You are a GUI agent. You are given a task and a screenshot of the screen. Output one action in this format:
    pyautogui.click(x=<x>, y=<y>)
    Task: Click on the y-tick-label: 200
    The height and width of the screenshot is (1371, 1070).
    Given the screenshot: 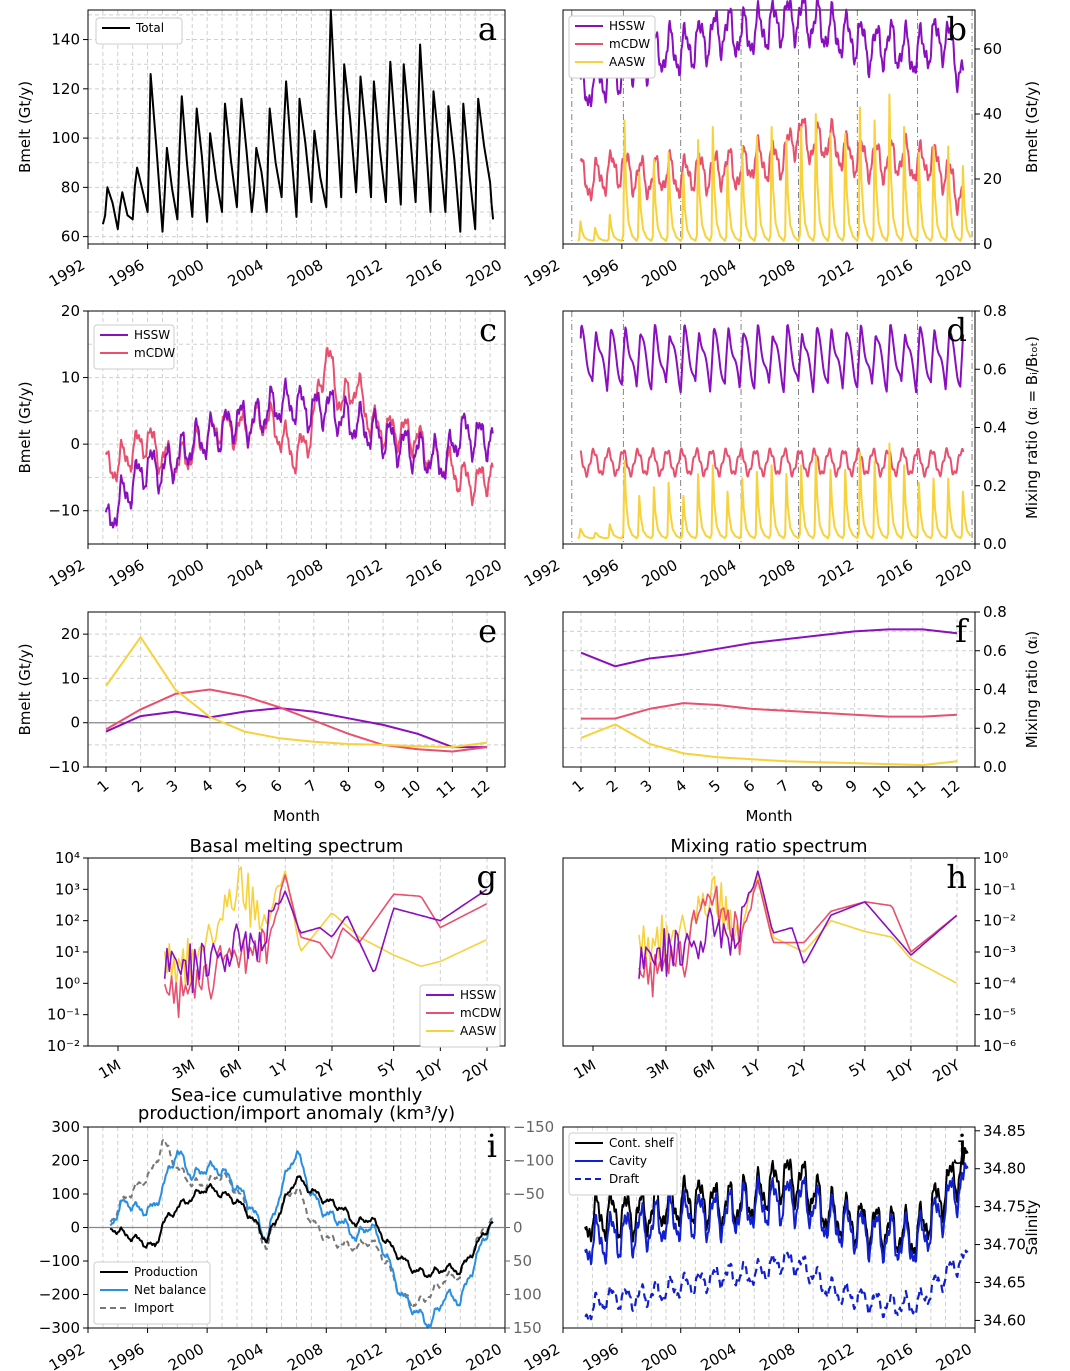 What is the action you would take?
    pyautogui.click(x=65, y=1161)
    